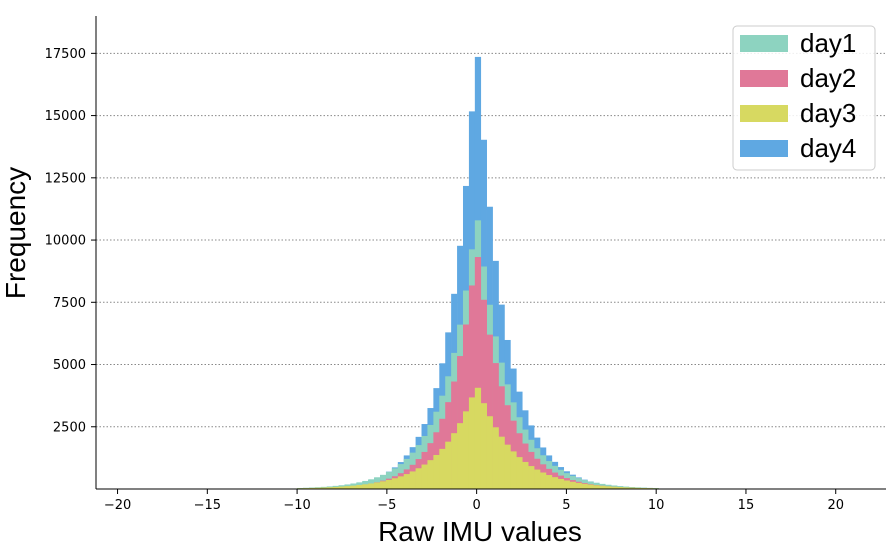 This screenshot has width=896, height=552. I want to click on x-tick-label: −5, so click(386, 505).